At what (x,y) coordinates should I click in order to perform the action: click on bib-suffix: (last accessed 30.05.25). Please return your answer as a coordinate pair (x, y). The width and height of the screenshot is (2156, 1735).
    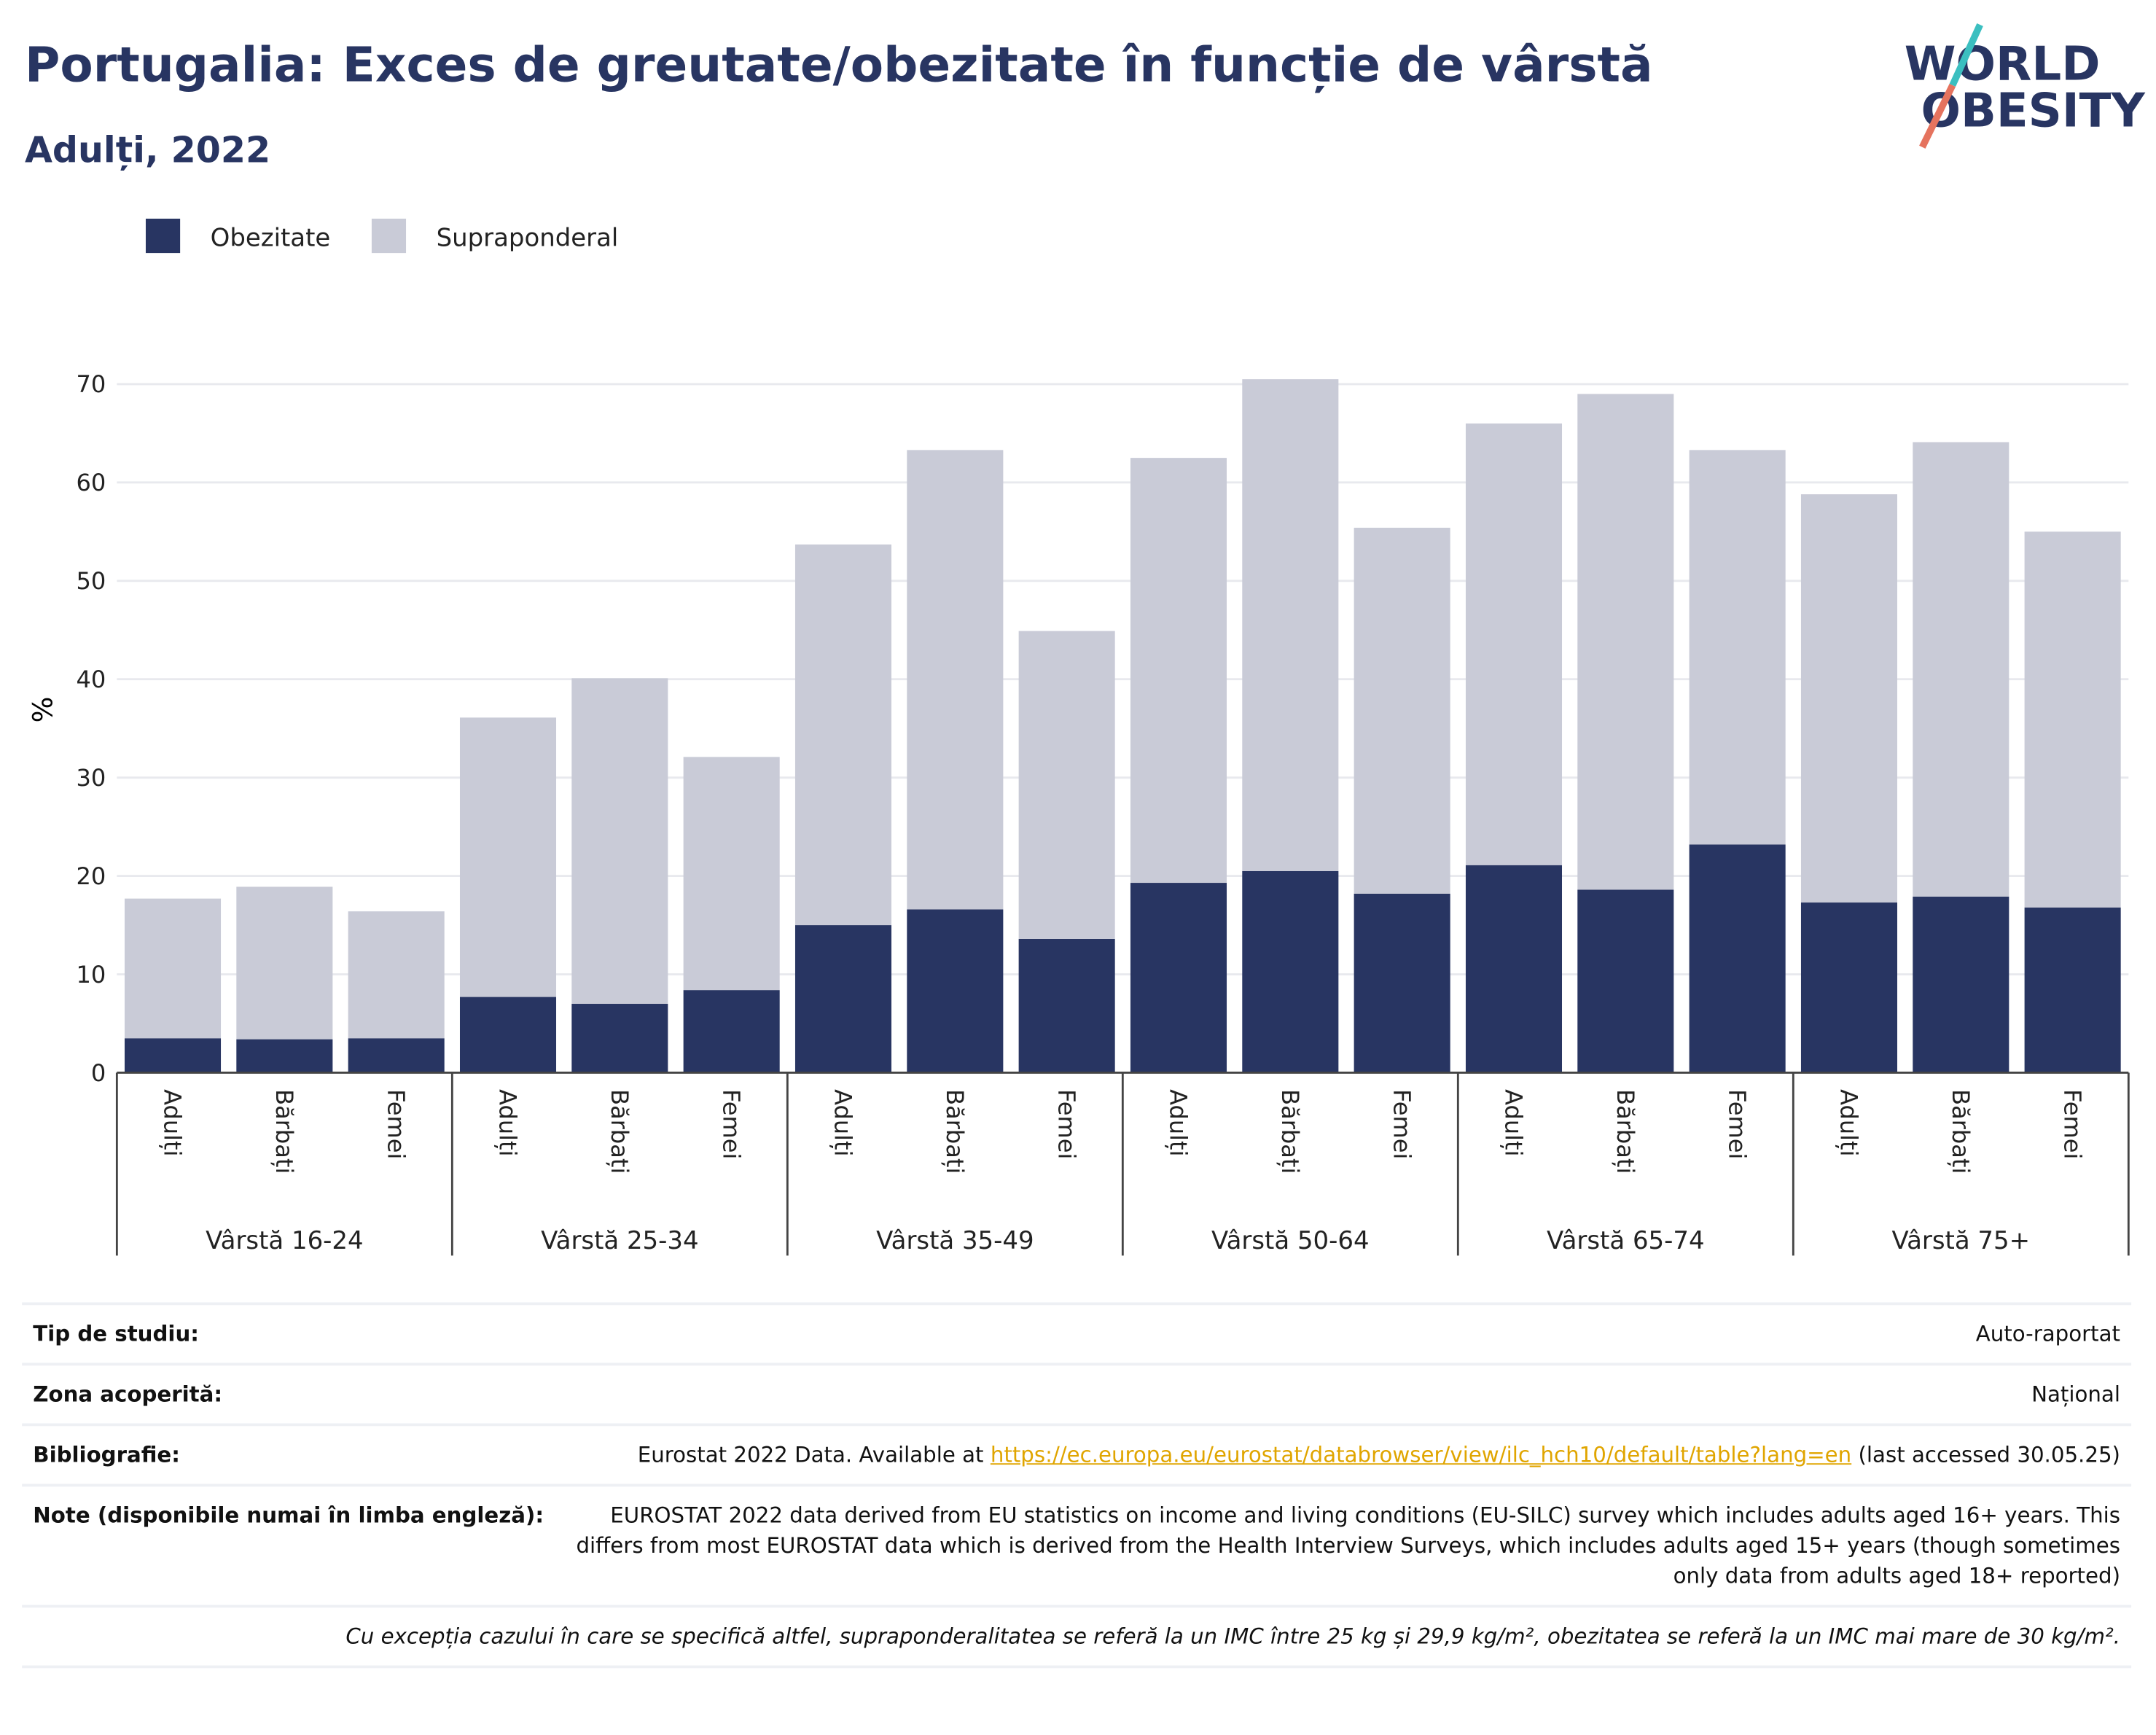
    Looking at the image, I should click on (1989, 1454).